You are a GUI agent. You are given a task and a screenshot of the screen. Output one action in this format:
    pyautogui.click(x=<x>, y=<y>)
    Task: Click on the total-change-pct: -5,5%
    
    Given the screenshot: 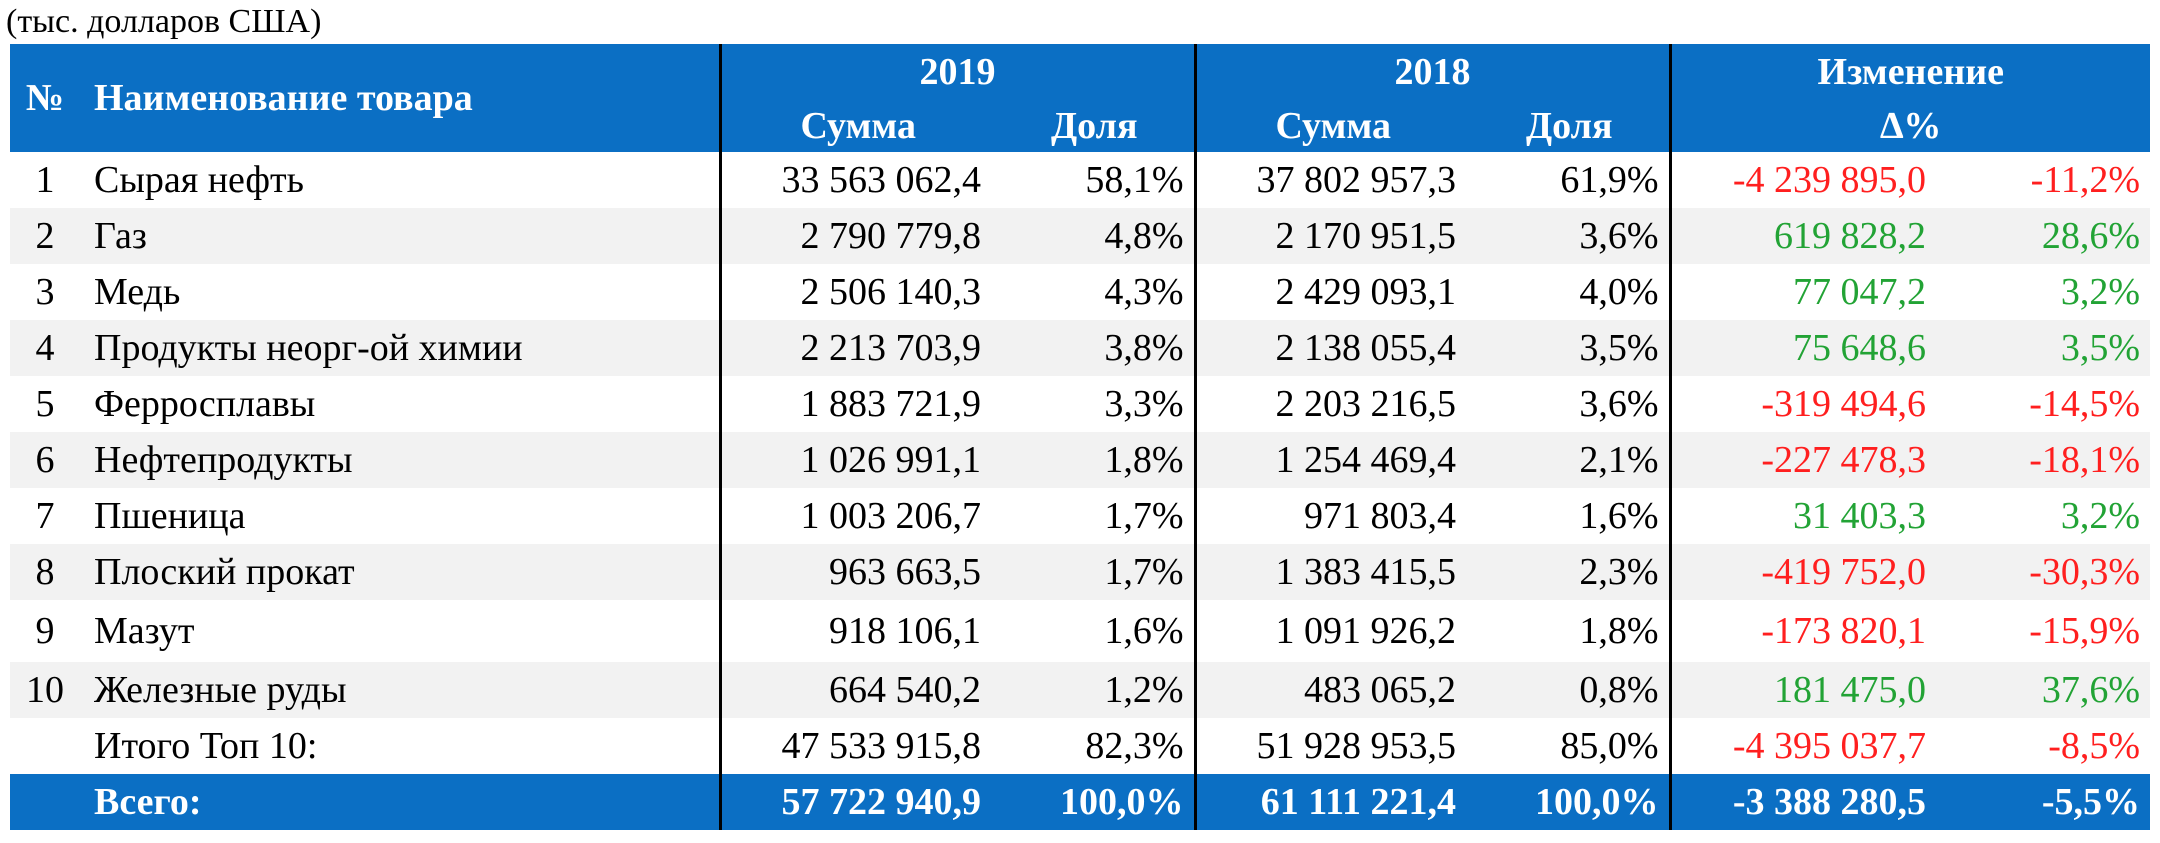 What is the action you would take?
    pyautogui.click(x=2045, y=802)
    